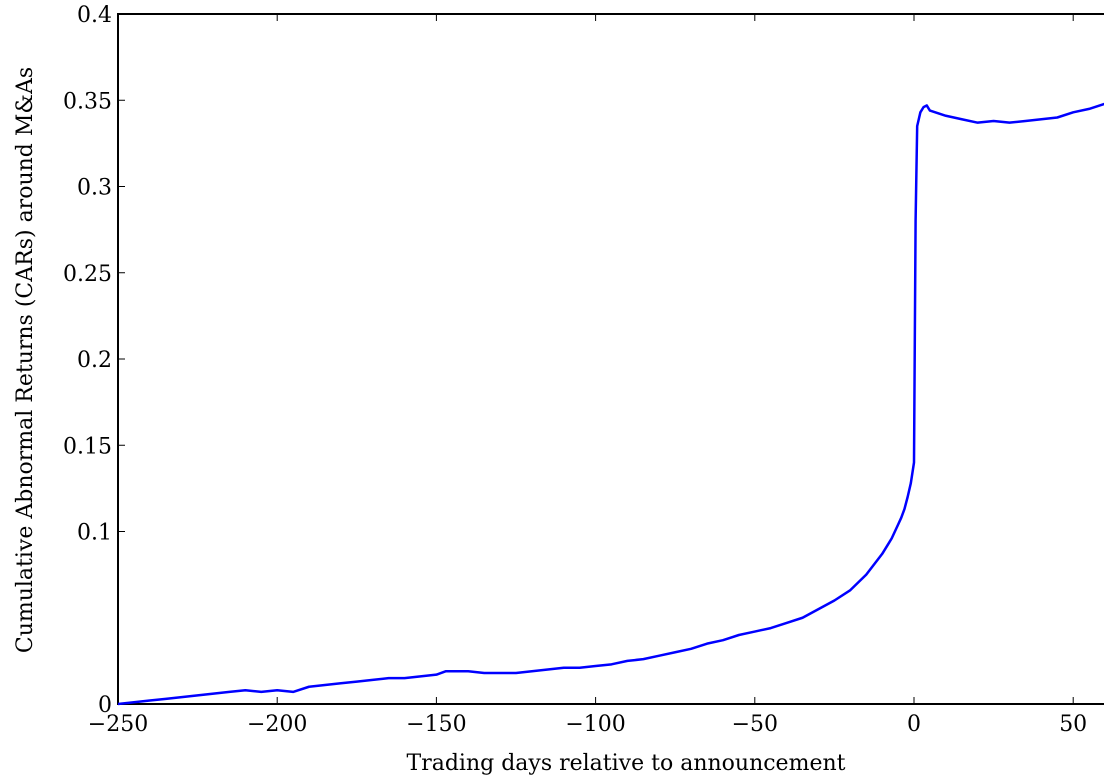 This screenshot has width=1104, height=781. What do you see at coordinates (87, 274) in the screenshot?
I see `y-tick-label: 0.25` at bounding box center [87, 274].